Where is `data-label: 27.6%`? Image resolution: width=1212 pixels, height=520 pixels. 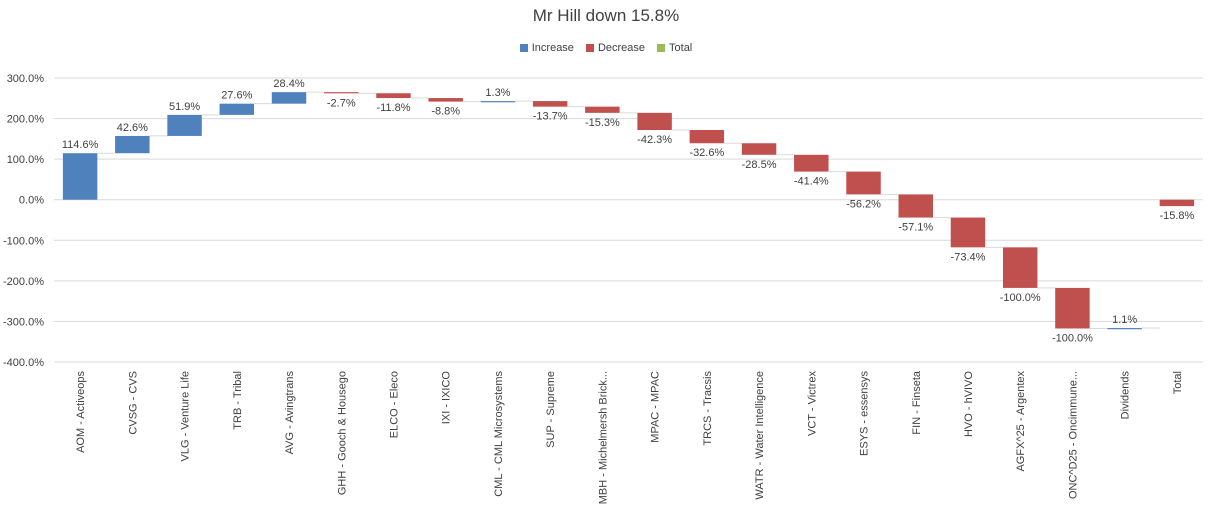 data-label: 27.6% is located at coordinates (236, 96).